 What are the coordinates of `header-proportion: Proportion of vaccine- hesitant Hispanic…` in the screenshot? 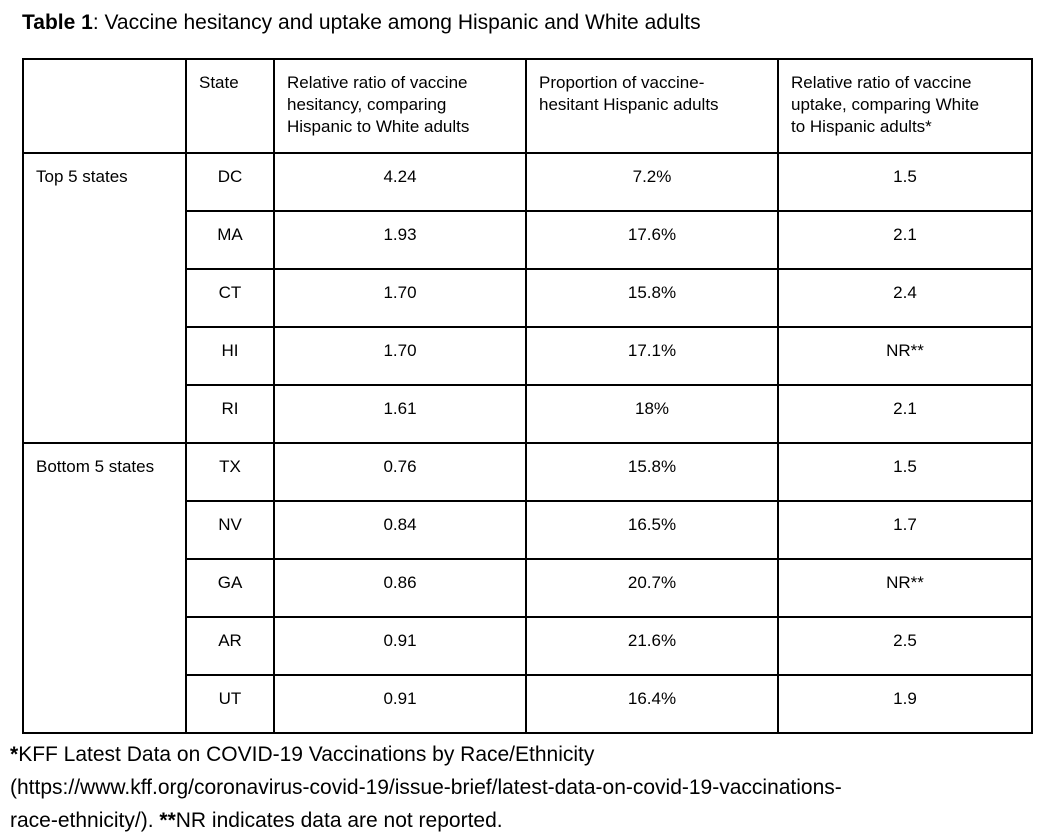 It's located at (652, 106).